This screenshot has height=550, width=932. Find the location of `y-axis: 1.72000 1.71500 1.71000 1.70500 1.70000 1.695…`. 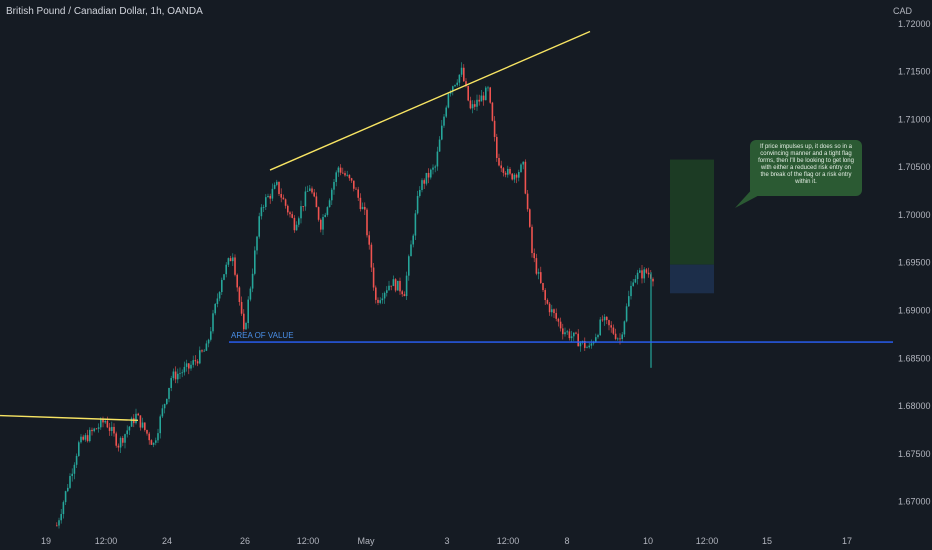

y-axis: 1.72000 1.71500 1.71000 1.70500 1.70000 1.695… is located at coordinates (914, 263).